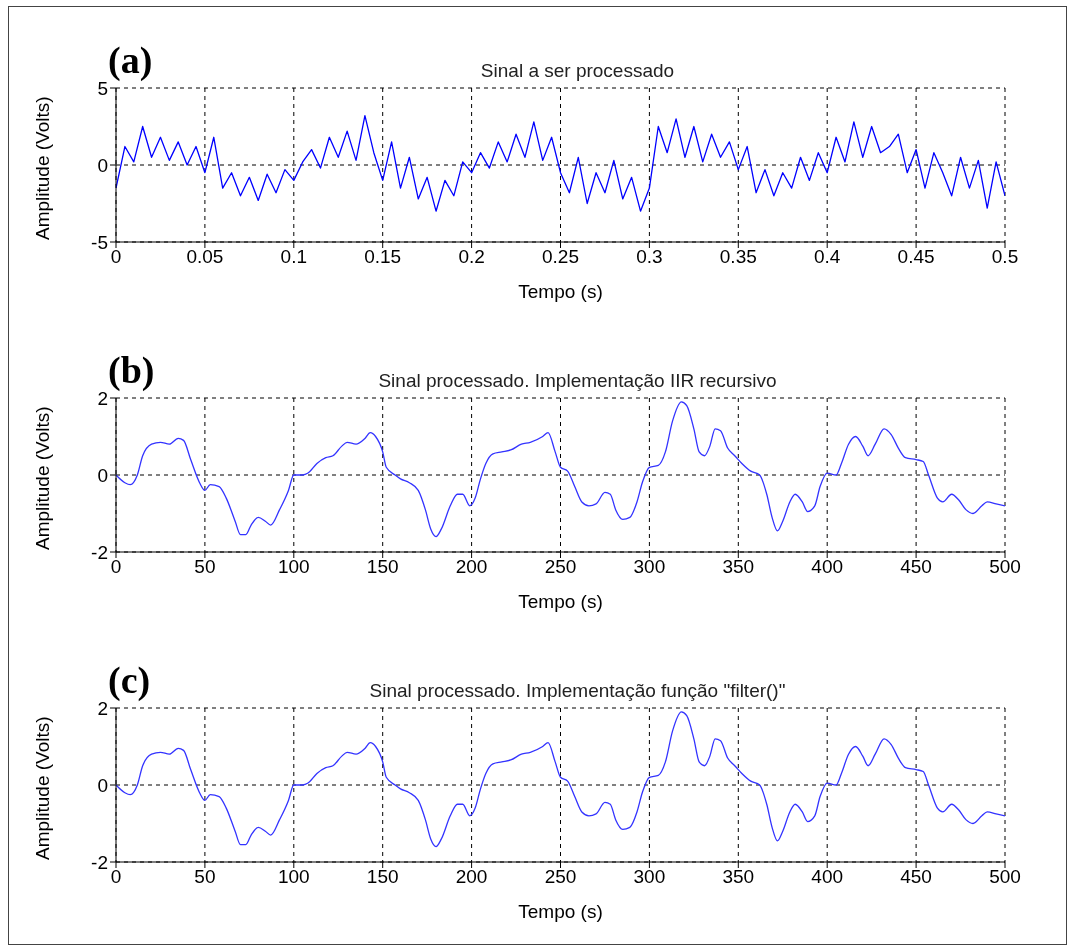 This screenshot has height=951, width=1075. What do you see at coordinates (205, 257) in the screenshot?
I see `x-tick-label: 0.05` at bounding box center [205, 257].